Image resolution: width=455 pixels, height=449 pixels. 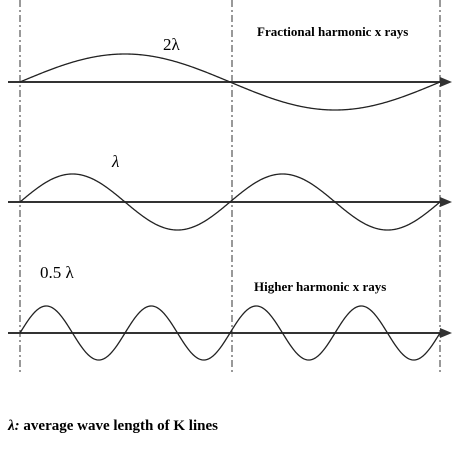 What do you see at coordinates (172, 44) in the screenshot?
I see `wave-label: 2λ` at bounding box center [172, 44].